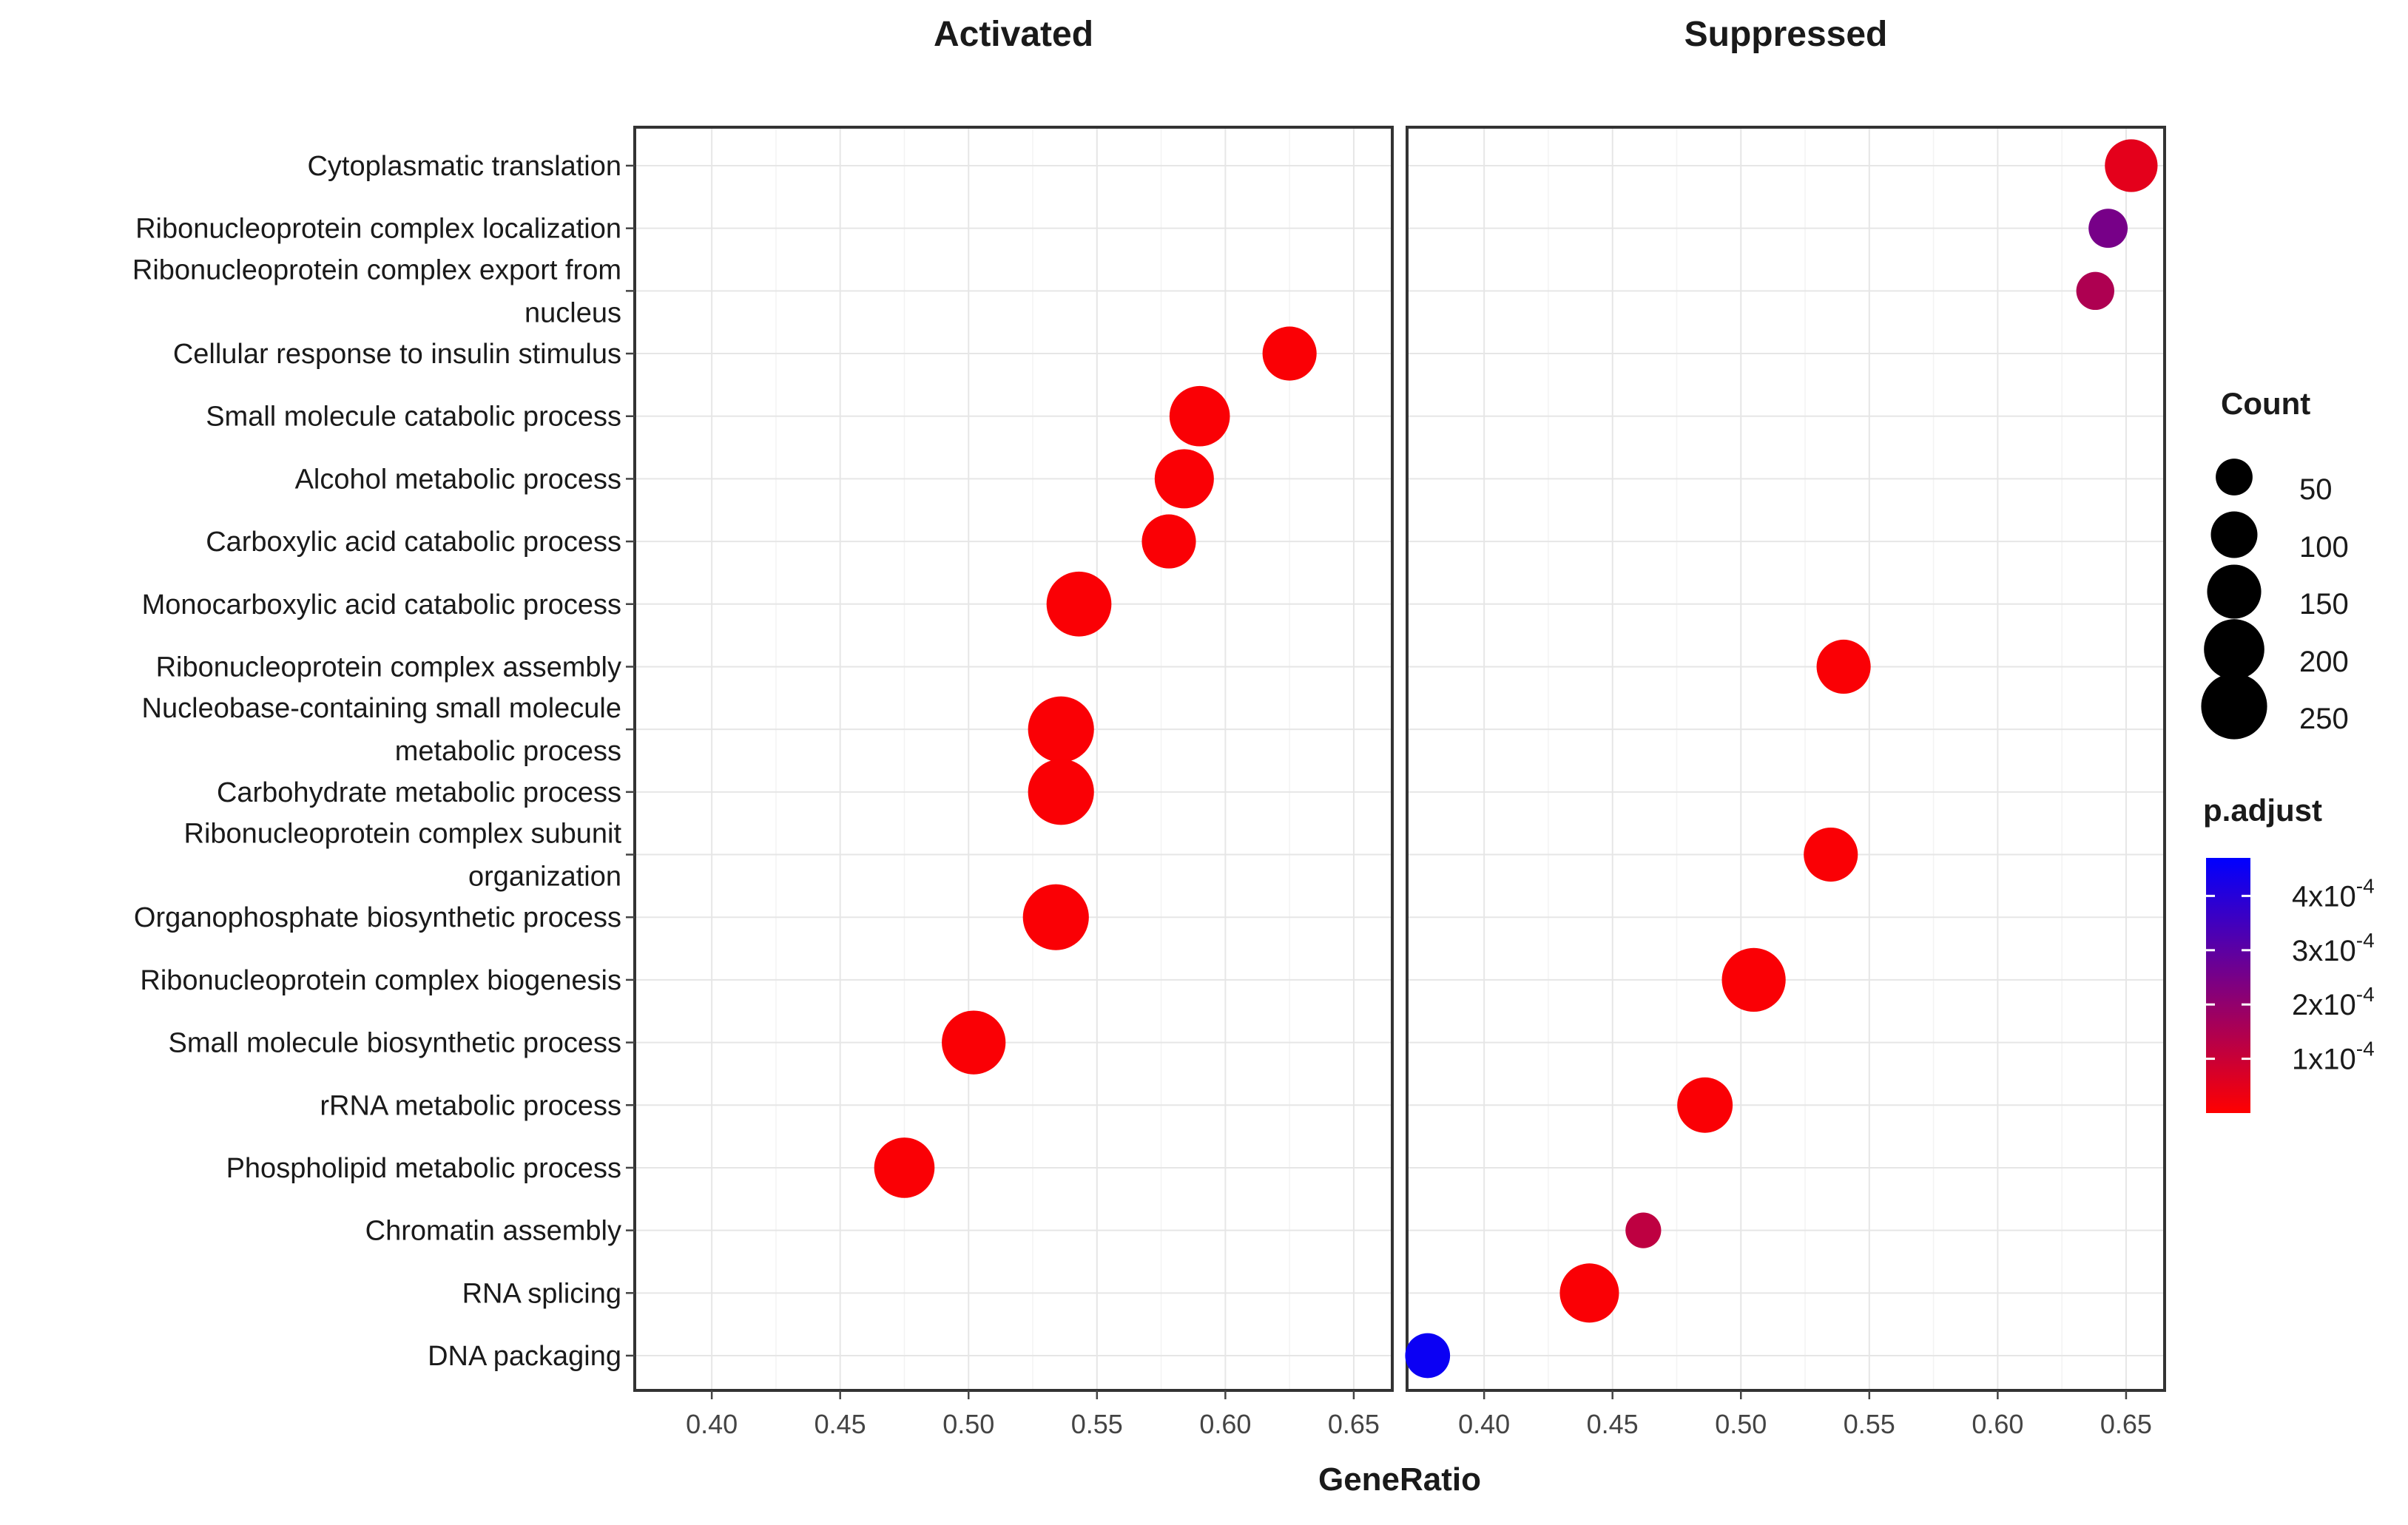  I want to click on category-label: Ribonucleoprotein complex localization, so click(378, 229).